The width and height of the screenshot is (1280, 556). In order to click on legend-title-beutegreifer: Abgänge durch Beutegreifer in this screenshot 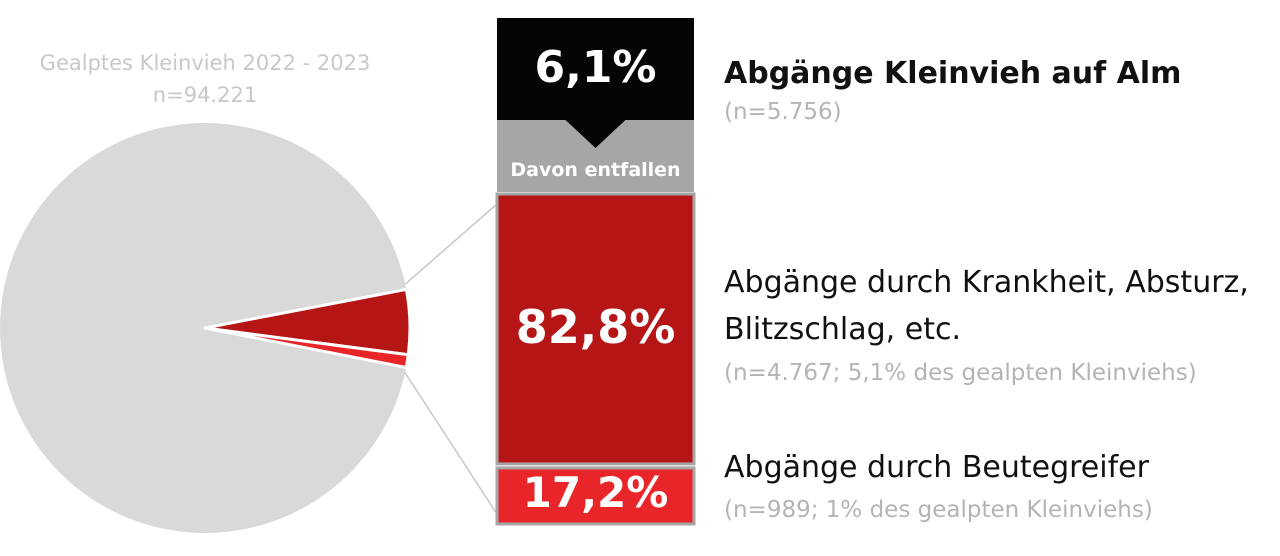, I will do `click(936, 467)`.